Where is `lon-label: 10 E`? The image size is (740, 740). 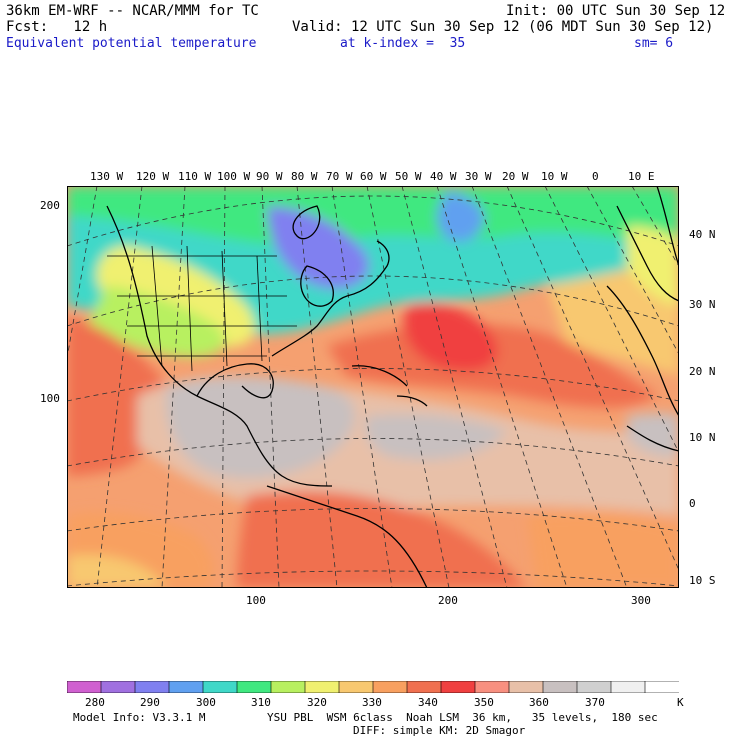
lon-label: 10 E is located at coordinates (641, 176).